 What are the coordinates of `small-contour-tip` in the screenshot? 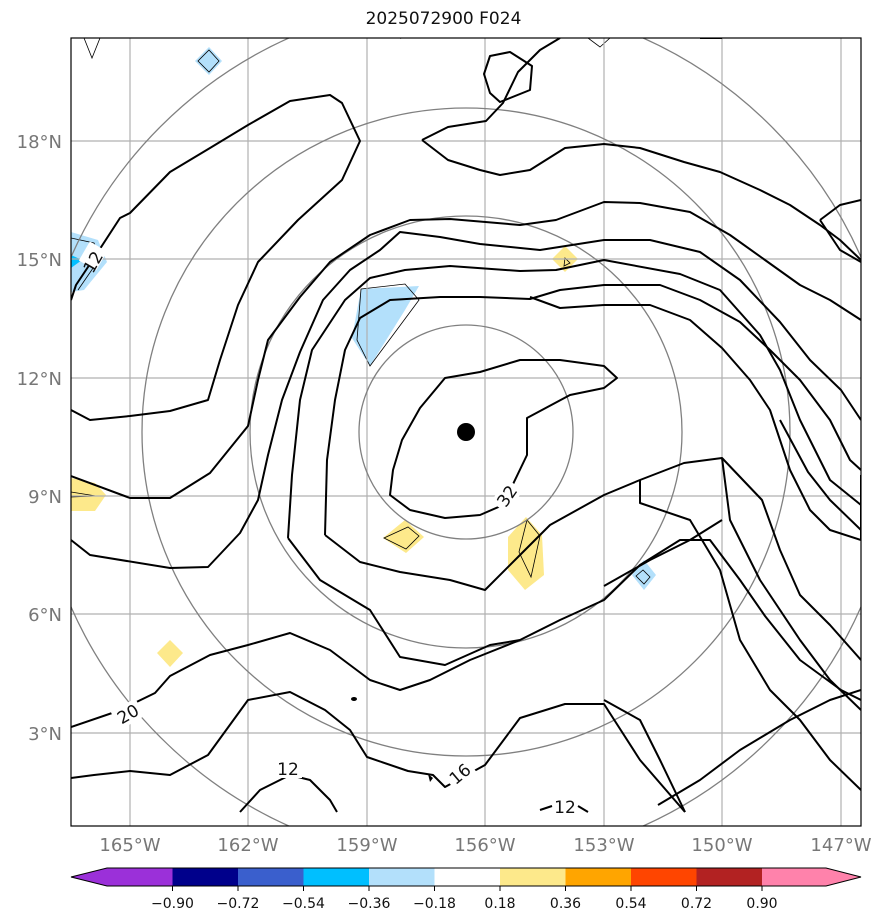 It's located at (430, 778).